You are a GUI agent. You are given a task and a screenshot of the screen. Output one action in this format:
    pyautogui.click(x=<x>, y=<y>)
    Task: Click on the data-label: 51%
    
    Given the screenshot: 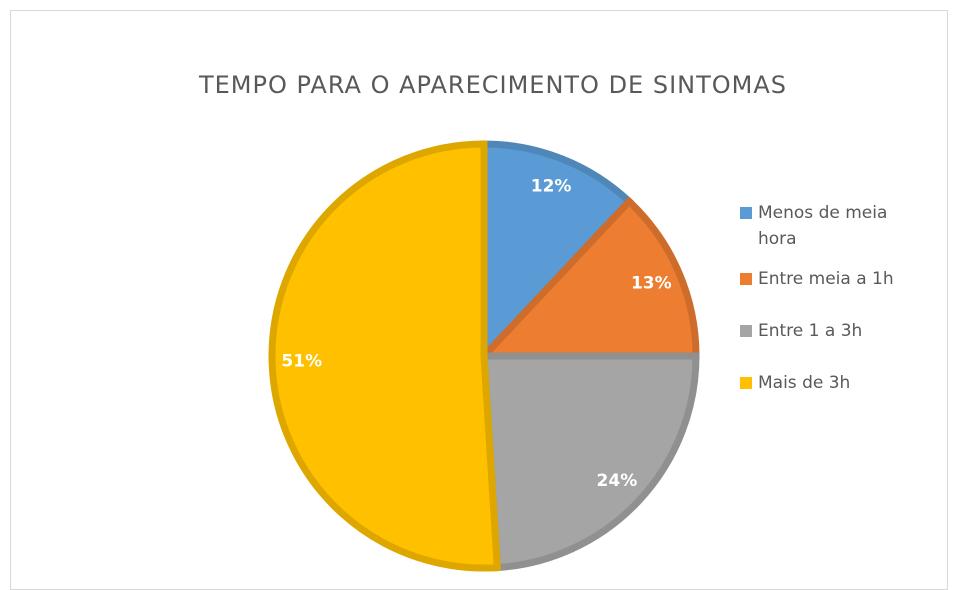 What is the action you would take?
    pyautogui.click(x=301, y=362)
    